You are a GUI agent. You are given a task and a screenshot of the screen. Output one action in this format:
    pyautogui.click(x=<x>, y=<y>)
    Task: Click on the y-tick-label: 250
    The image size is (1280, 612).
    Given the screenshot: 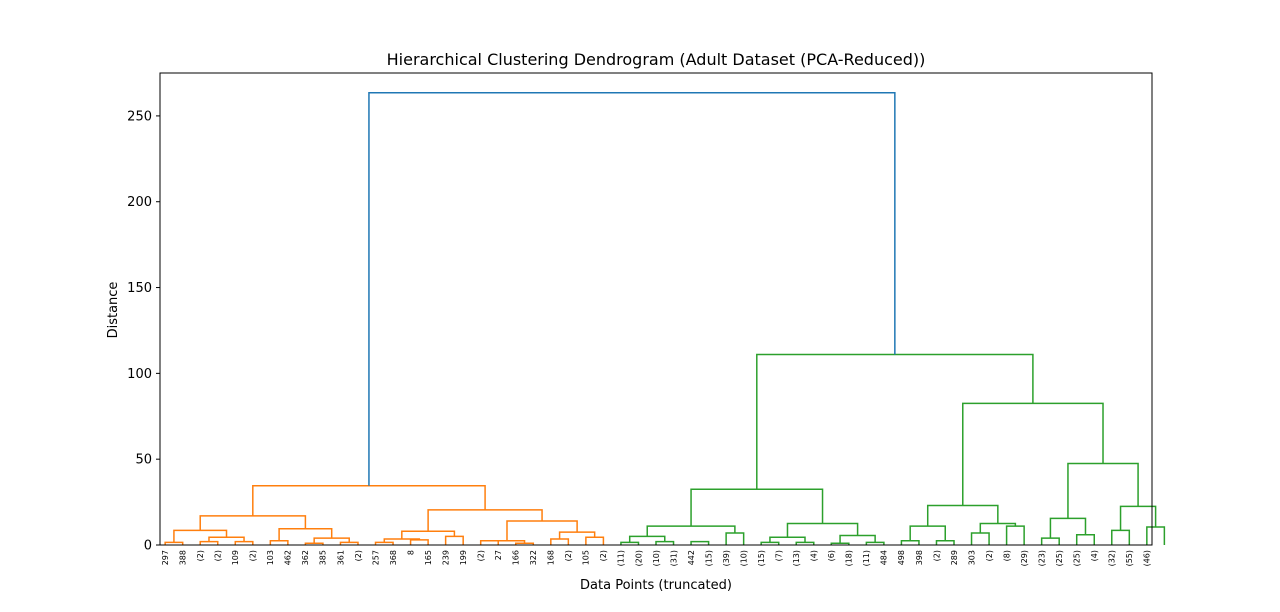 What is the action you would take?
    pyautogui.click(x=139, y=116)
    